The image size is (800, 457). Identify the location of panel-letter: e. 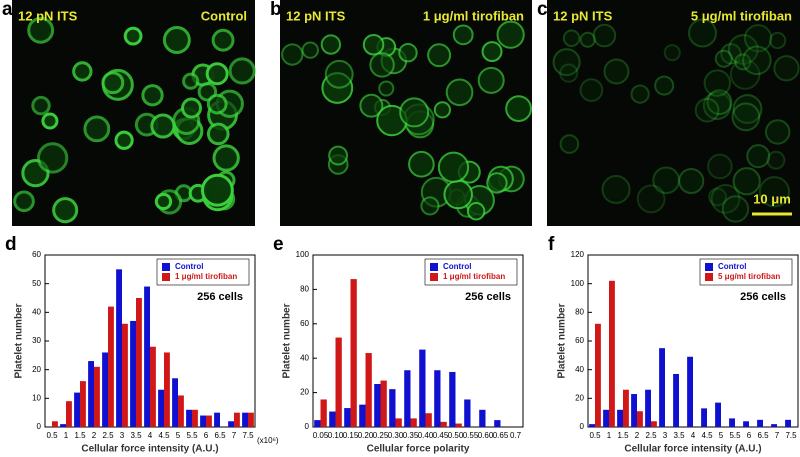
(278, 244).